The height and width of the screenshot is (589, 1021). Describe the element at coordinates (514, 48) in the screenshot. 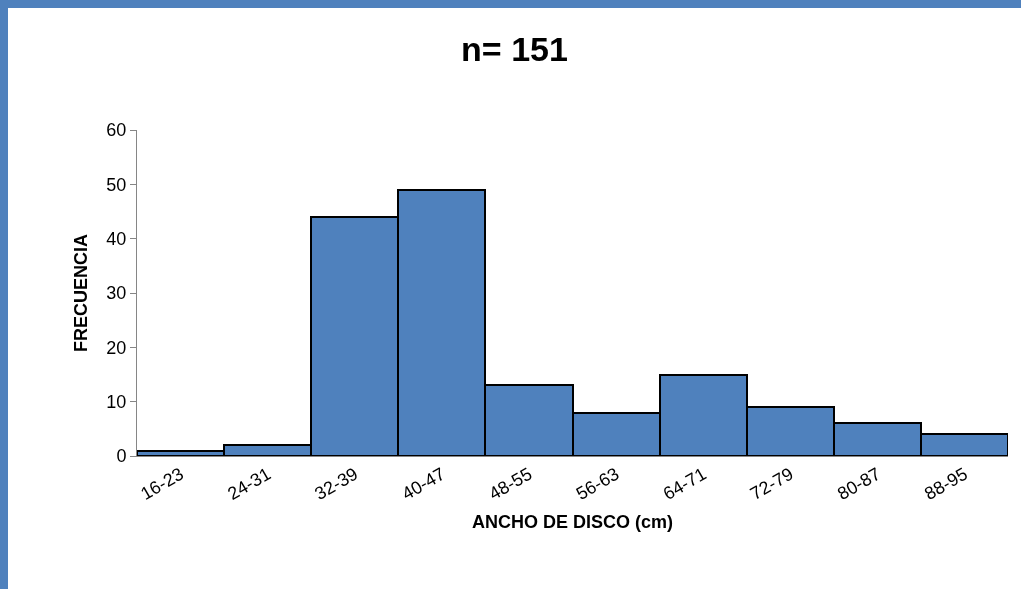

I see `chart-title: n= 151` at that location.